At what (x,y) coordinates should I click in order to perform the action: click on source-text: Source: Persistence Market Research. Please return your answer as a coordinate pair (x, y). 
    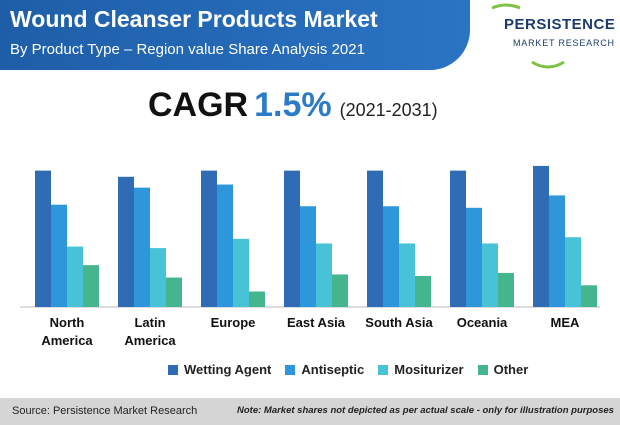
    Looking at the image, I should click on (105, 411).